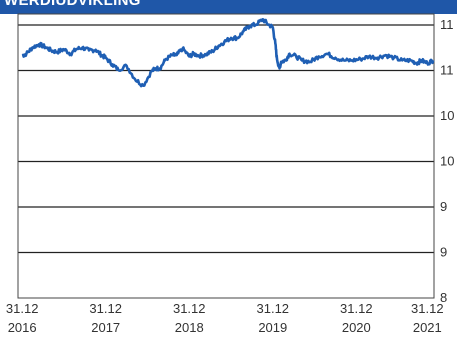  What do you see at coordinates (427, 327) in the screenshot?
I see `x-tick-year: 2021` at bounding box center [427, 327].